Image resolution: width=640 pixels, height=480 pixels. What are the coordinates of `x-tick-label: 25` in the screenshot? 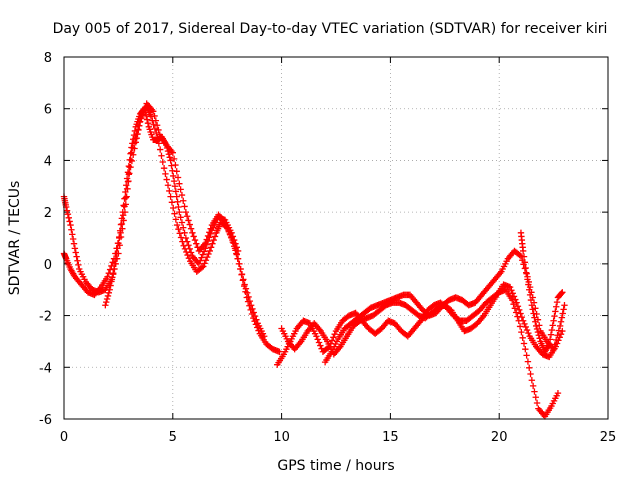 It's located at (608, 437).